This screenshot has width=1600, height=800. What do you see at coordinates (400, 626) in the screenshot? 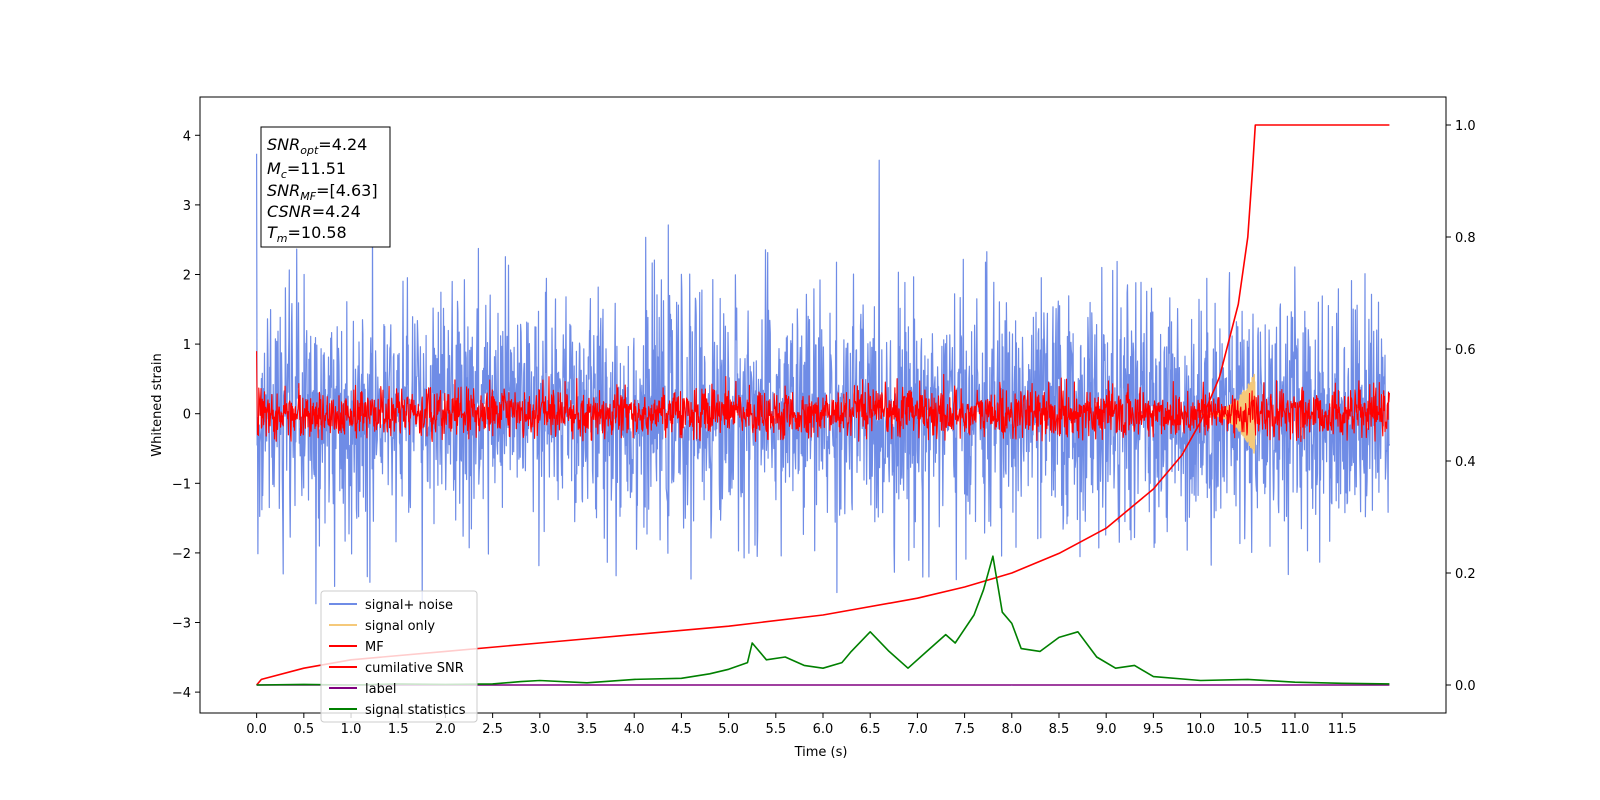
I see `legend-label: signal only` at bounding box center [400, 626].